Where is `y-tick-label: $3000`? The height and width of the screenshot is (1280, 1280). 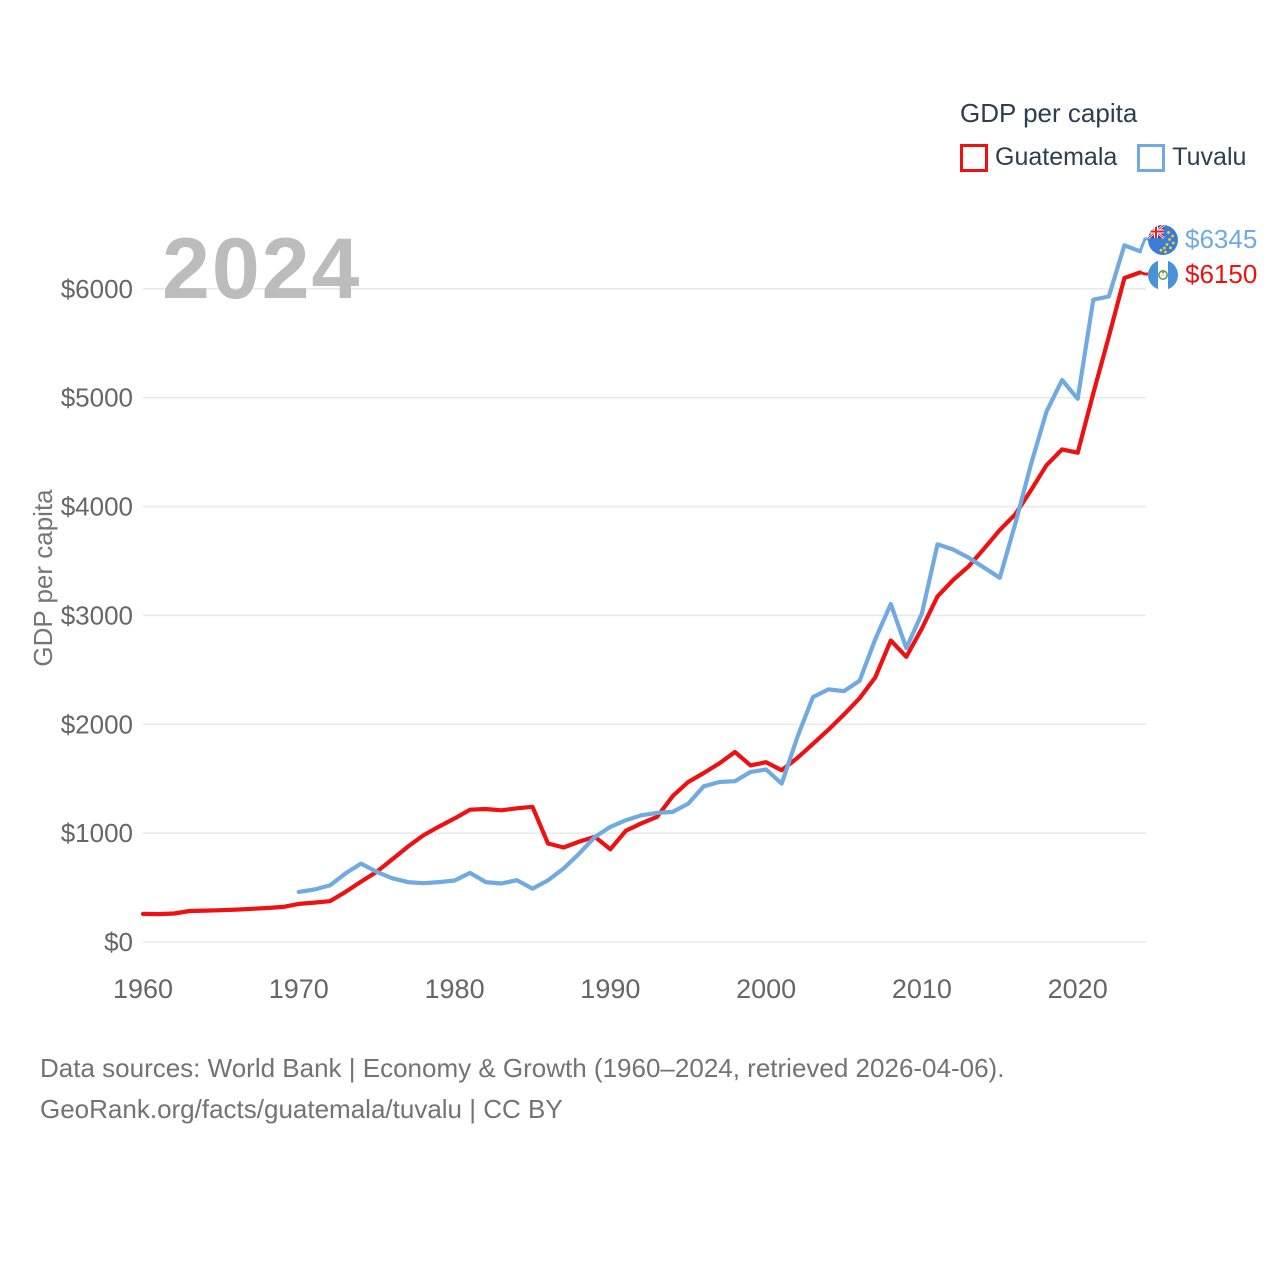
y-tick-label: $3000 is located at coordinates (97, 615).